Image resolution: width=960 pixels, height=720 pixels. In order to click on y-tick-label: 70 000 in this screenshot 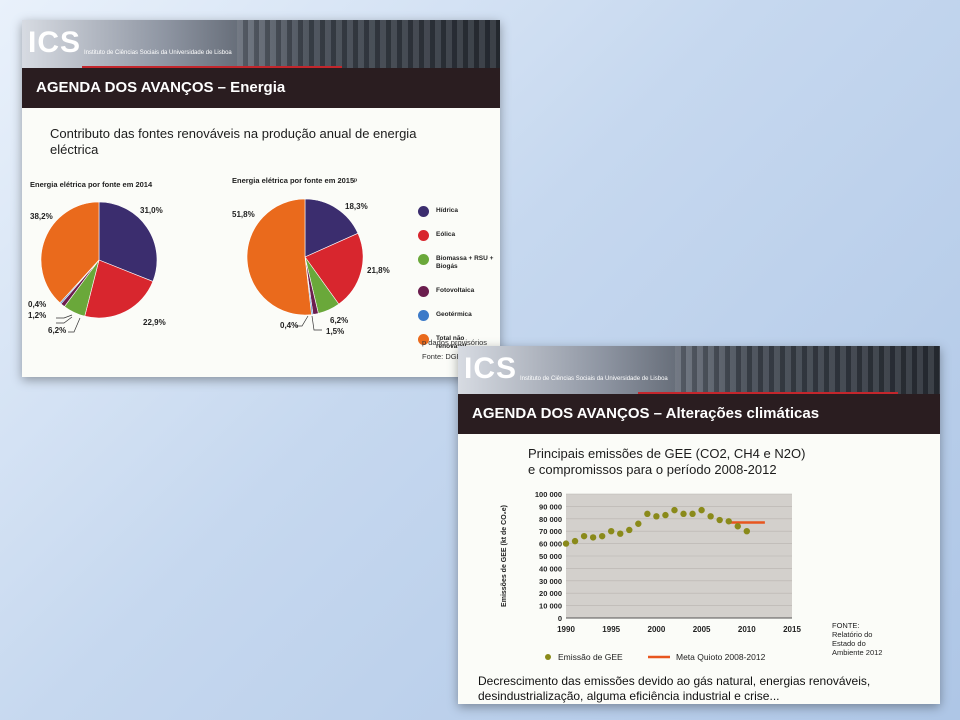, I will do `click(550, 531)`.